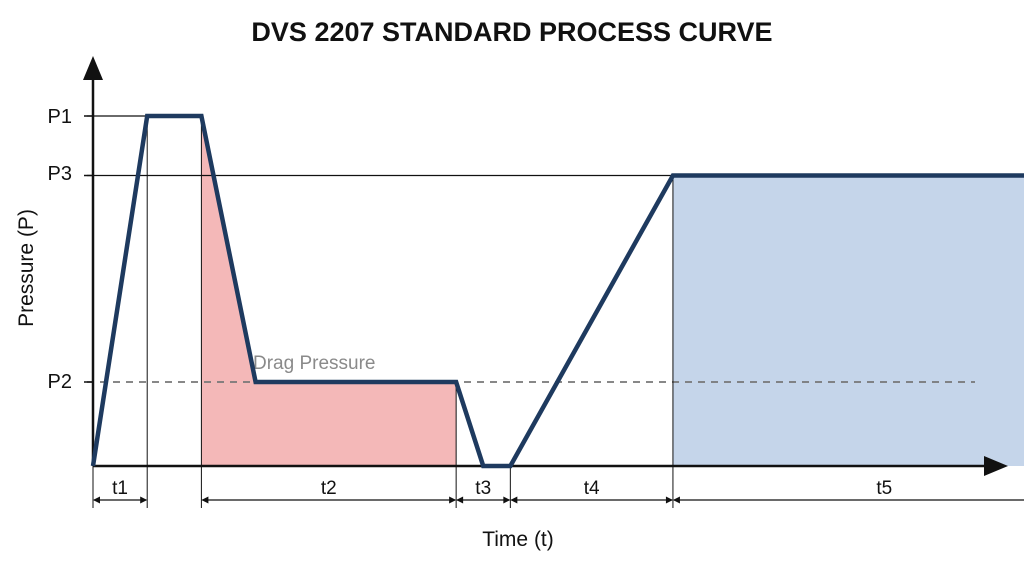 Image resolution: width=1024 pixels, height=564 pixels. What do you see at coordinates (26, 268) in the screenshot?
I see `y-axis-label: Pressure (P)` at bounding box center [26, 268].